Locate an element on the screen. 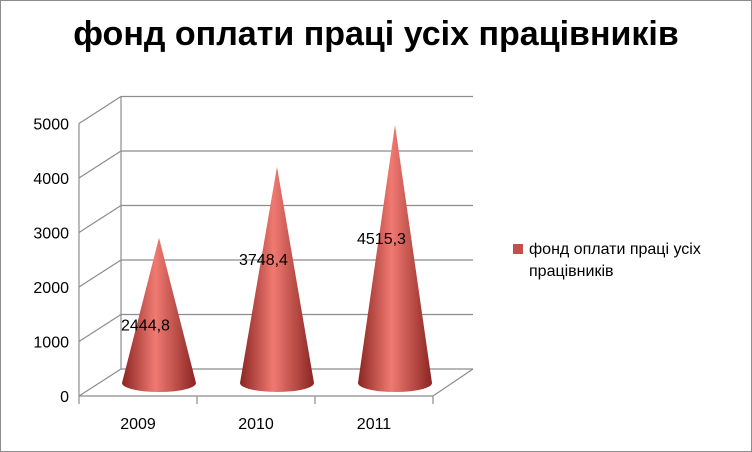  y-tick-label: 5000 is located at coordinates (51, 125).